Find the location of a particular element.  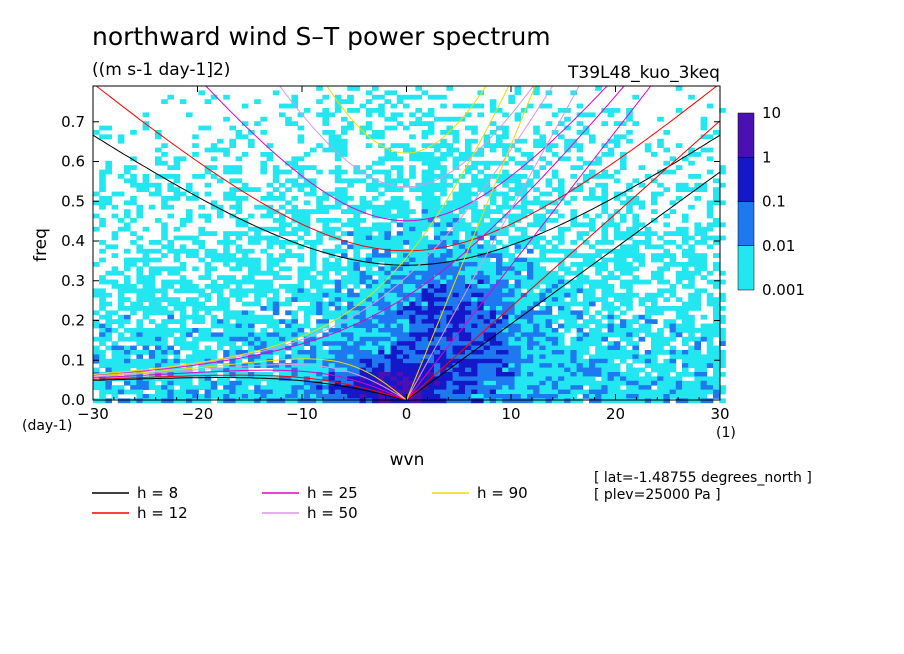

colorbar-swatch is located at coordinates (746, 135).